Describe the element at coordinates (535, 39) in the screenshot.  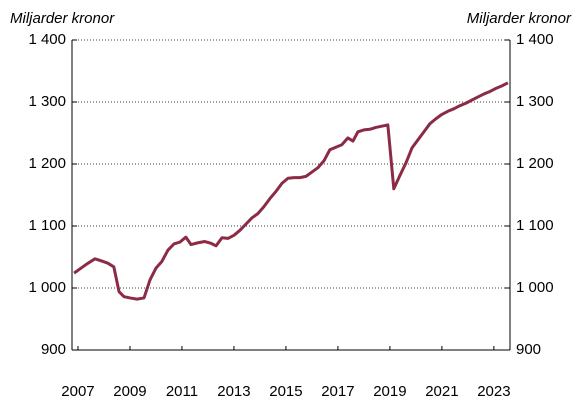
I see `y2-tick-label: 1 400` at that location.